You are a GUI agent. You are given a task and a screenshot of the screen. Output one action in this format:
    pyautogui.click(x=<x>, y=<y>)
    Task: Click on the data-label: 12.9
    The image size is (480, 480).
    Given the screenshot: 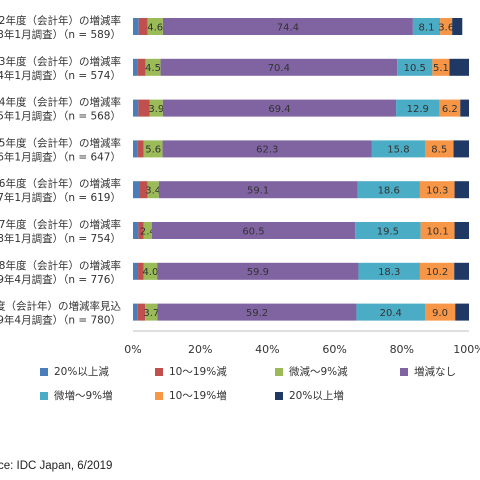 What is the action you would take?
    pyautogui.click(x=418, y=109)
    